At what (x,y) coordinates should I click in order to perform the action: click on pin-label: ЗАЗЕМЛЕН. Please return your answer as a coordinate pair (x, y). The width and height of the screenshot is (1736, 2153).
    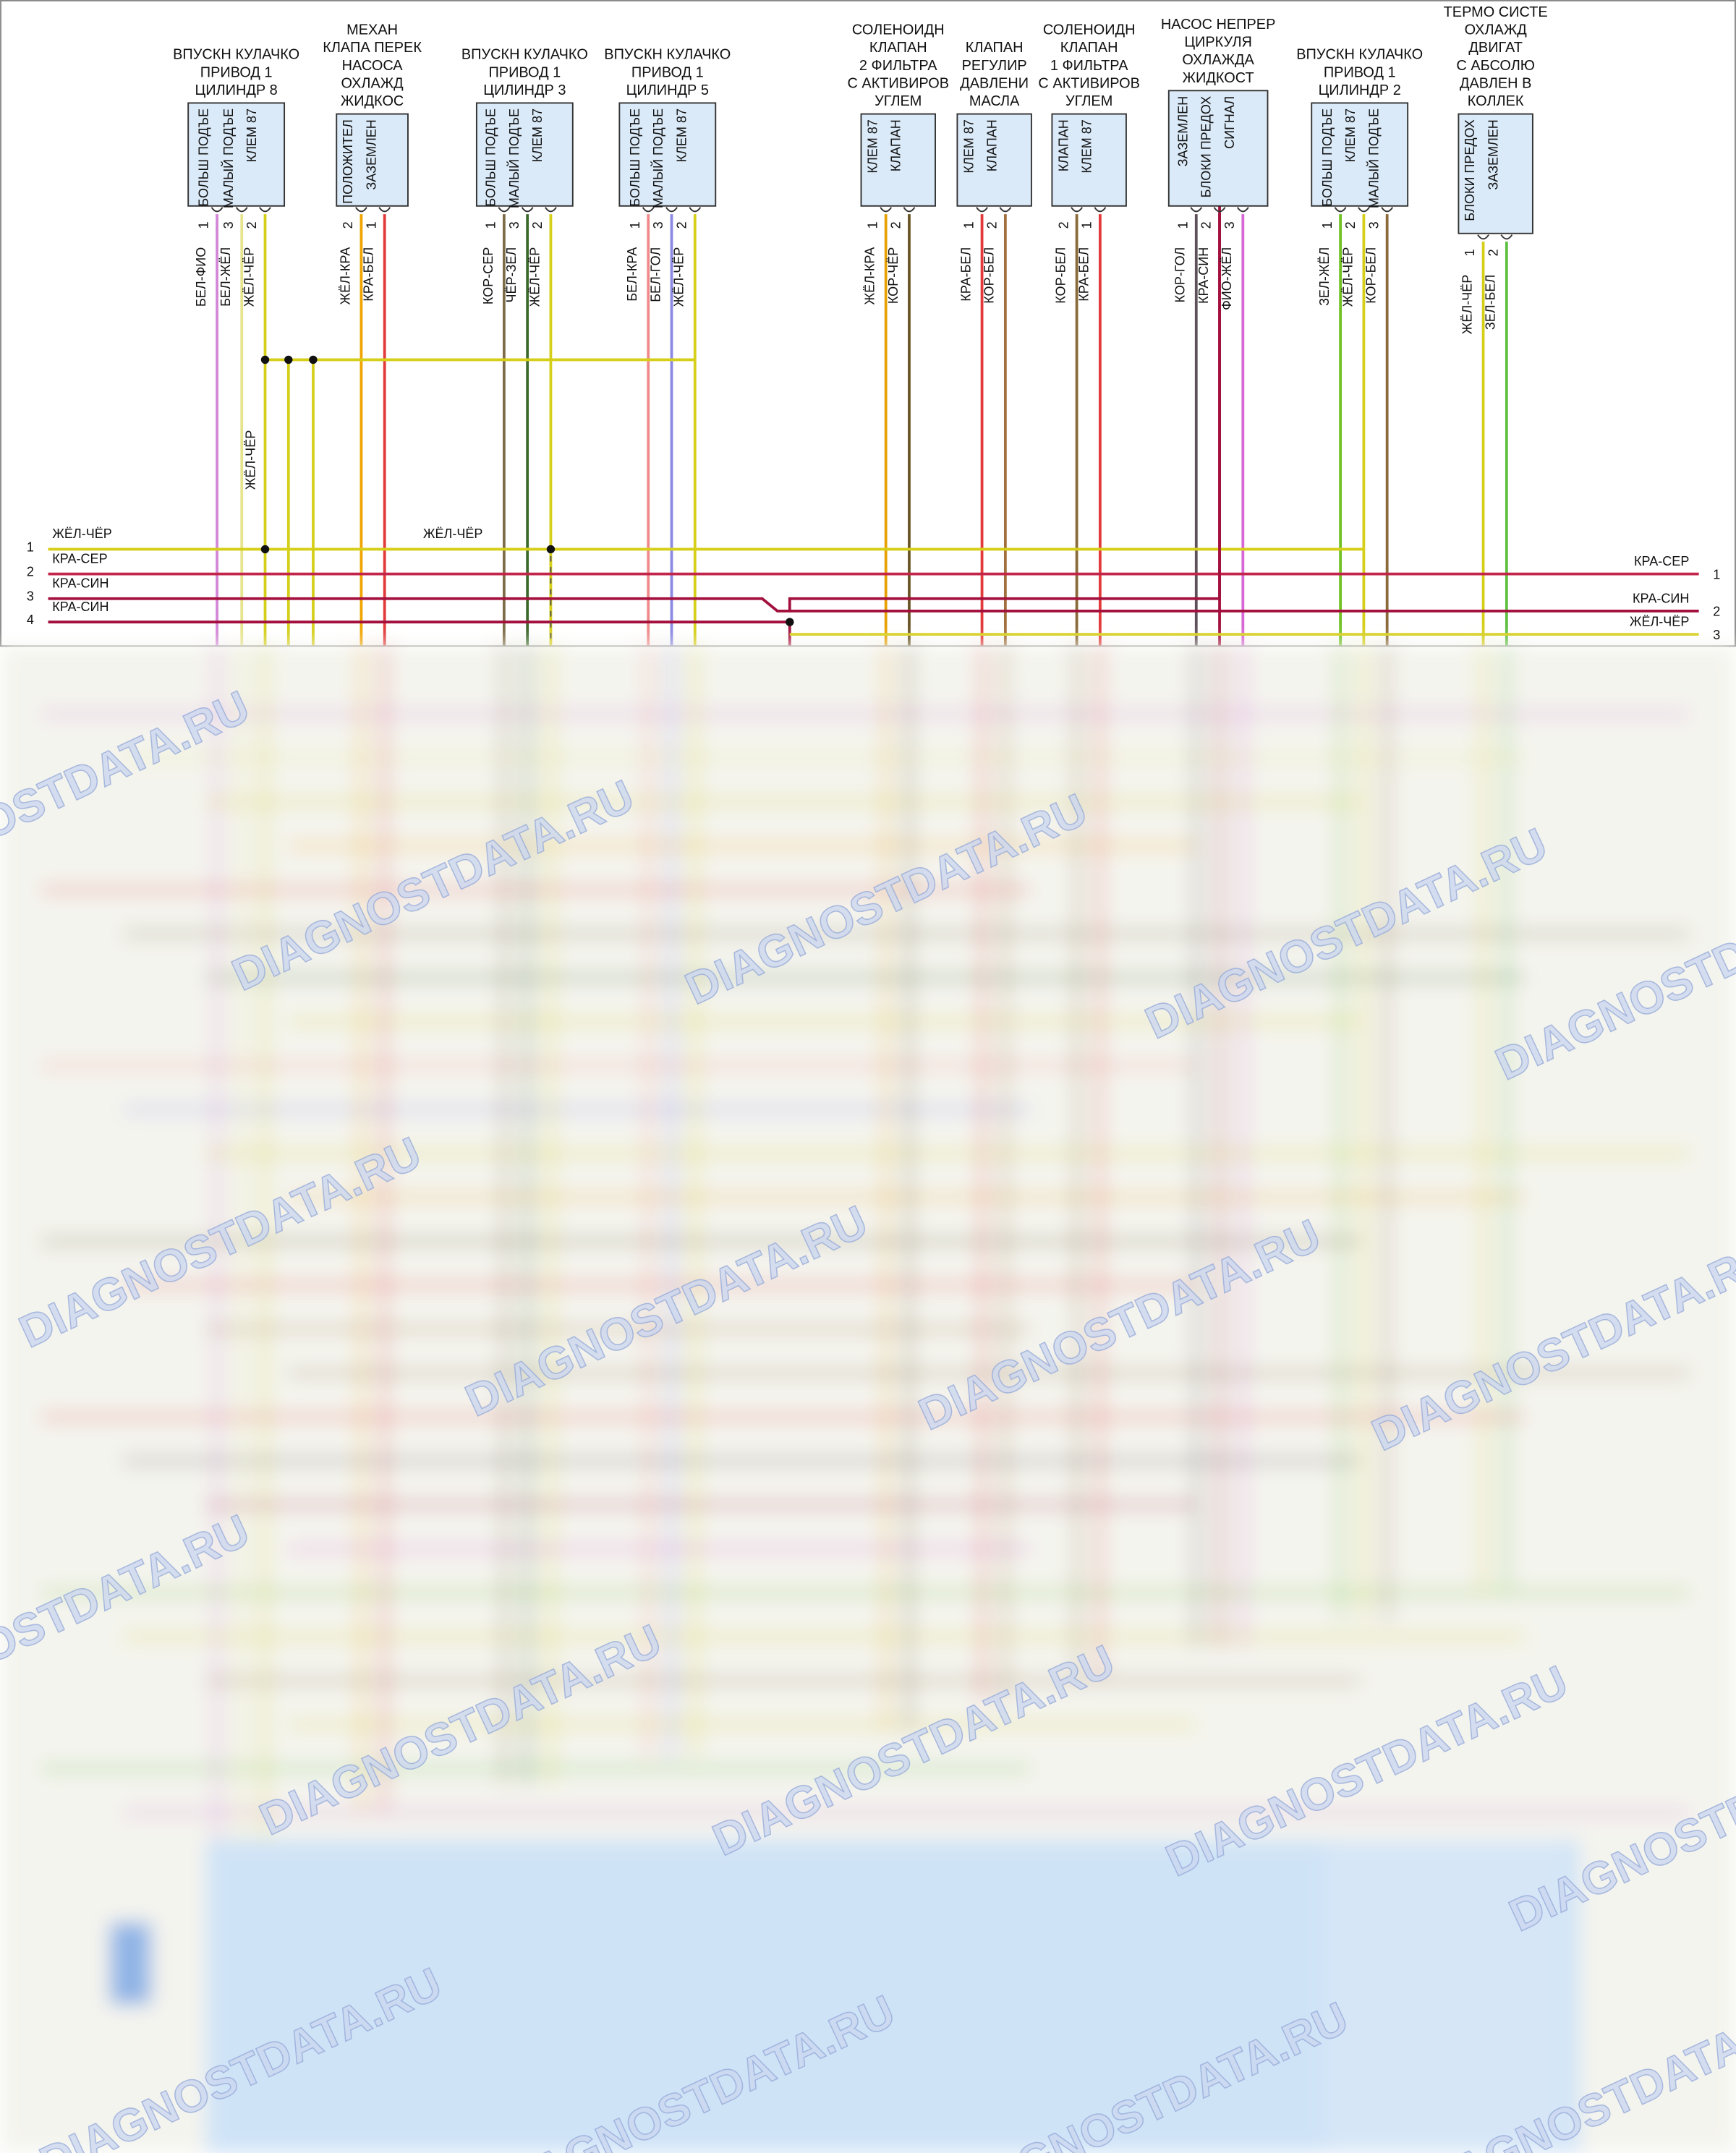
    Looking at the image, I should click on (1183, 131).